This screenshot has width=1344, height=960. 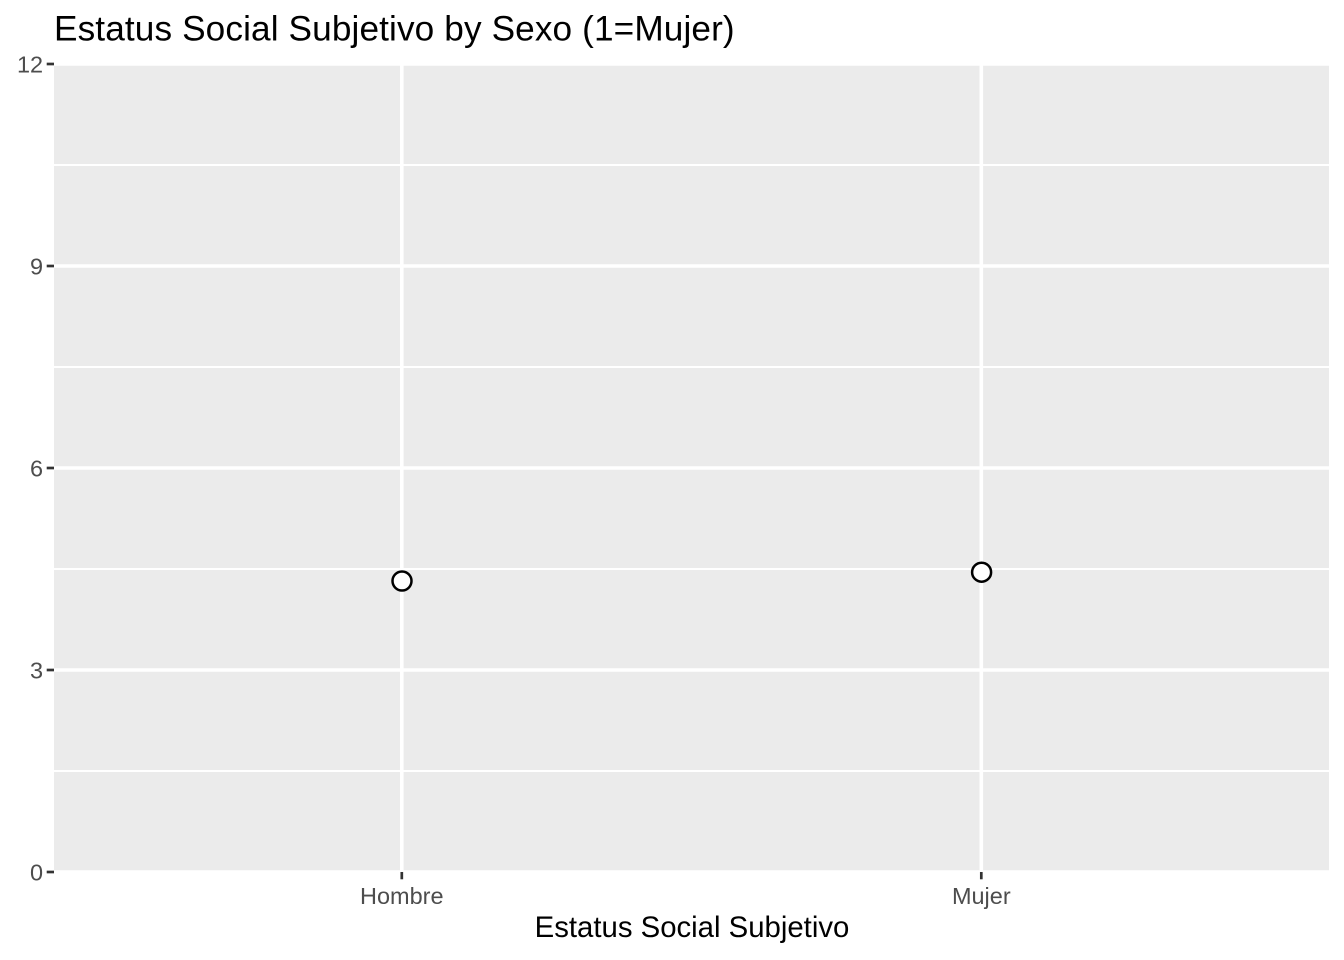 What do you see at coordinates (692, 927) in the screenshot?
I see `svg-text: Estatus Social Subjetivo` at bounding box center [692, 927].